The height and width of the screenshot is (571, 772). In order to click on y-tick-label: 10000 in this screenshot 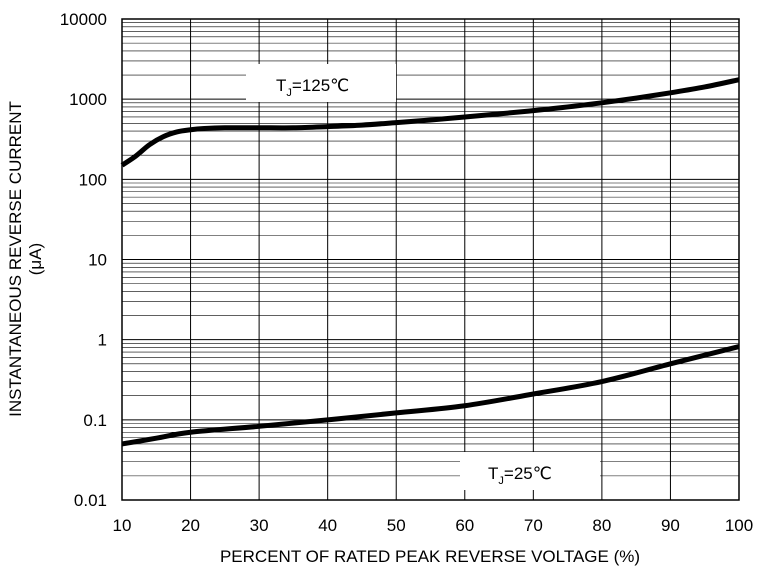, I will do `click(83, 19)`.